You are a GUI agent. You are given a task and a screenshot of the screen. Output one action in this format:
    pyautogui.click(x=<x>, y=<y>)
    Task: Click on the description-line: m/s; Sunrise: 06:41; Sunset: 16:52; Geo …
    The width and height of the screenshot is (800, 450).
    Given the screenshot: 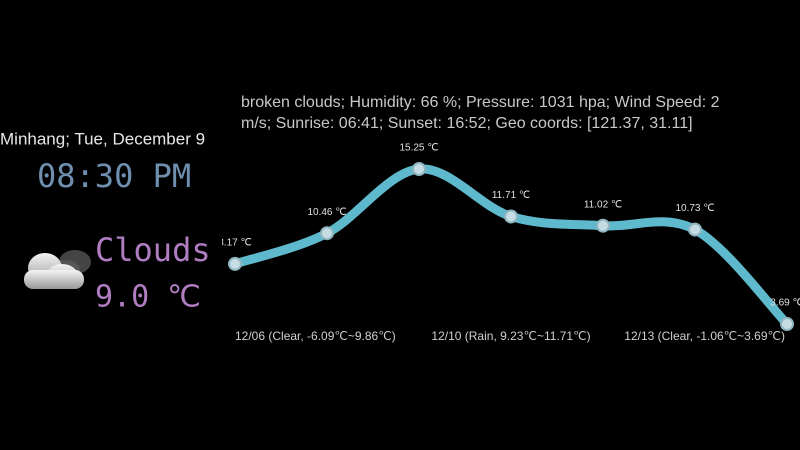 What is the action you would take?
    pyautogui.click(x=467, y=123)
    